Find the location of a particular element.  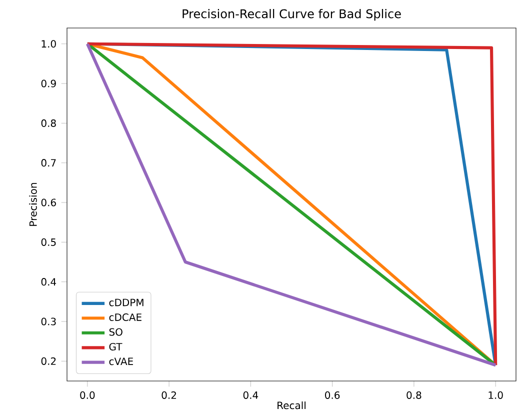

x-axis-title: Recall is located at coordinates (292, 405).